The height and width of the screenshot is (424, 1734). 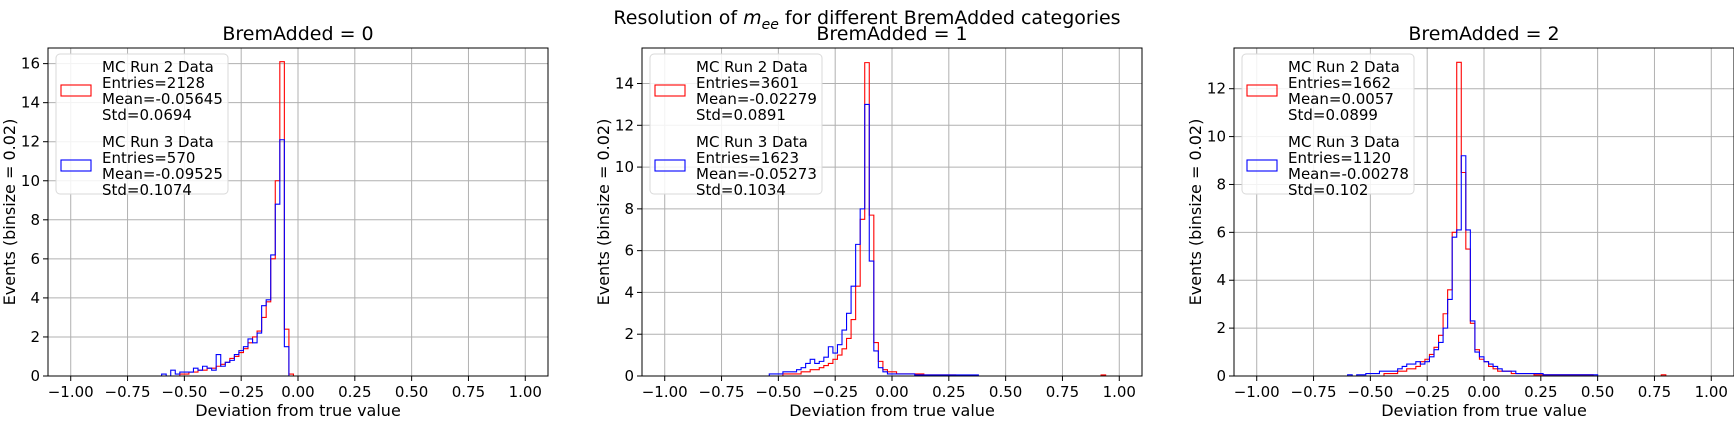 What do you see at coordinates (891, 34) in the screenshot?
I see `panel-title: BremAdded = 1` at bounding box center [891, 34].